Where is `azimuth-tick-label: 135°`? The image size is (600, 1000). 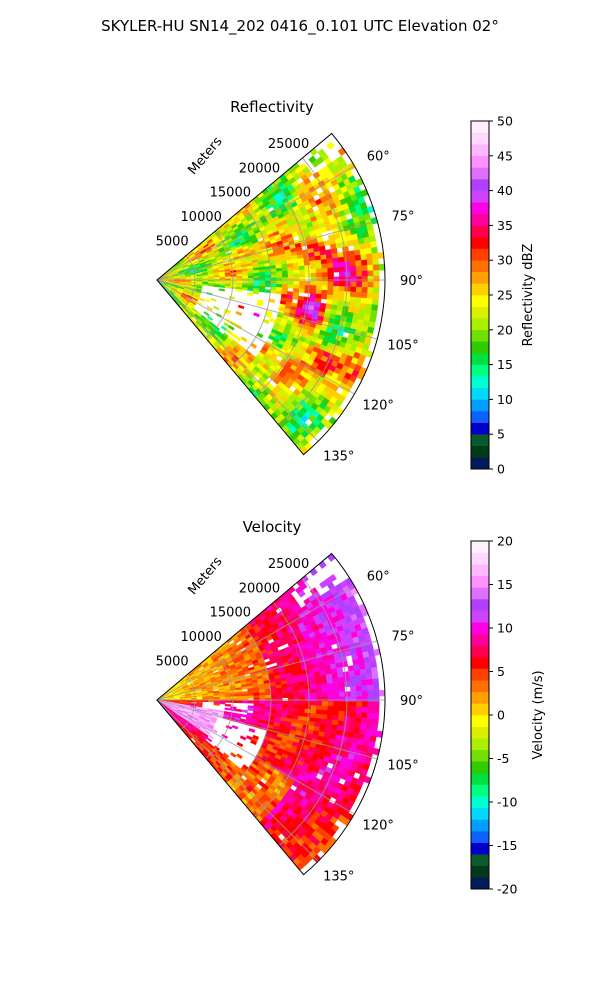 azimuth-tick-label: 135° is located at coordinates (338, 457).